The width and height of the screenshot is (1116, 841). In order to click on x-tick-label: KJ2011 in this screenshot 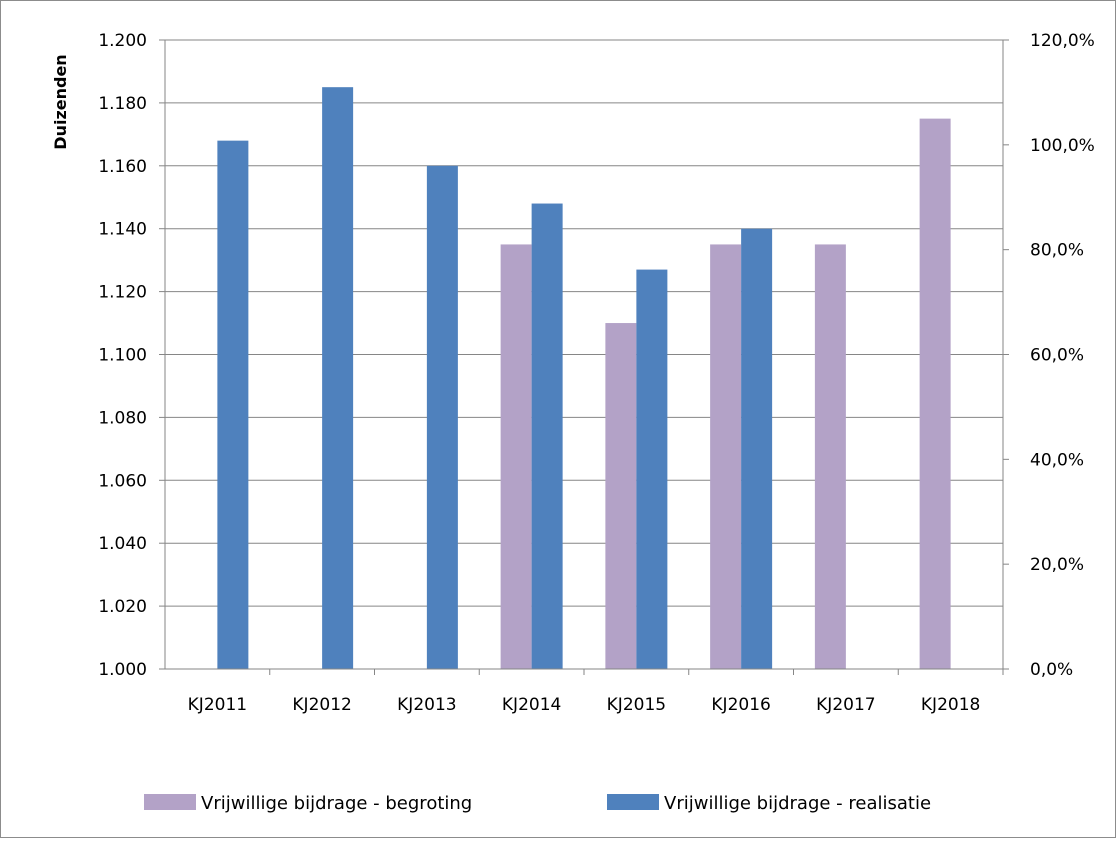, I will do `click(217, 705)`.